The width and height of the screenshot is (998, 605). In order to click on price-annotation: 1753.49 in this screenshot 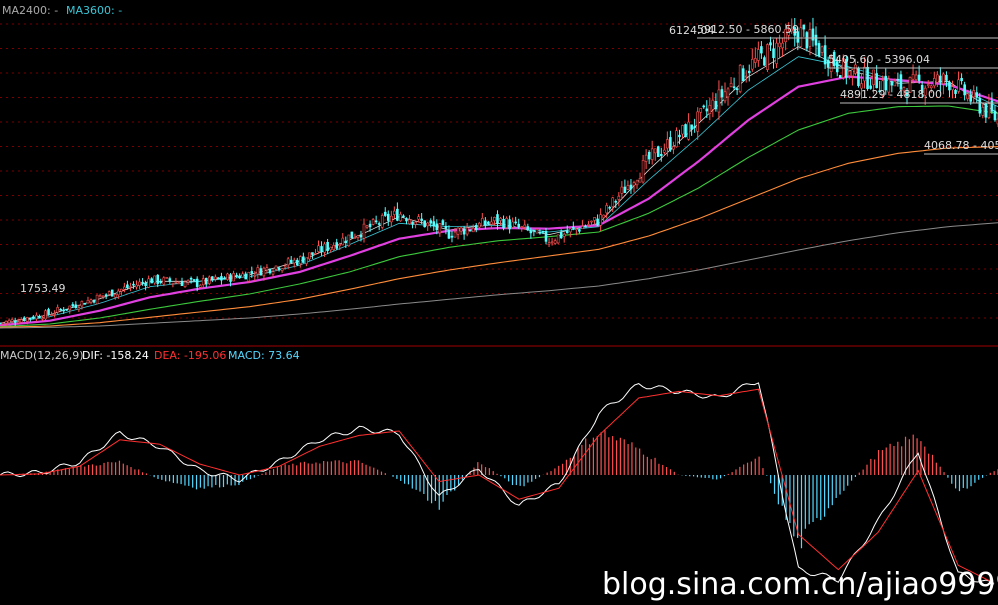, I will do `click(43, 288)`.